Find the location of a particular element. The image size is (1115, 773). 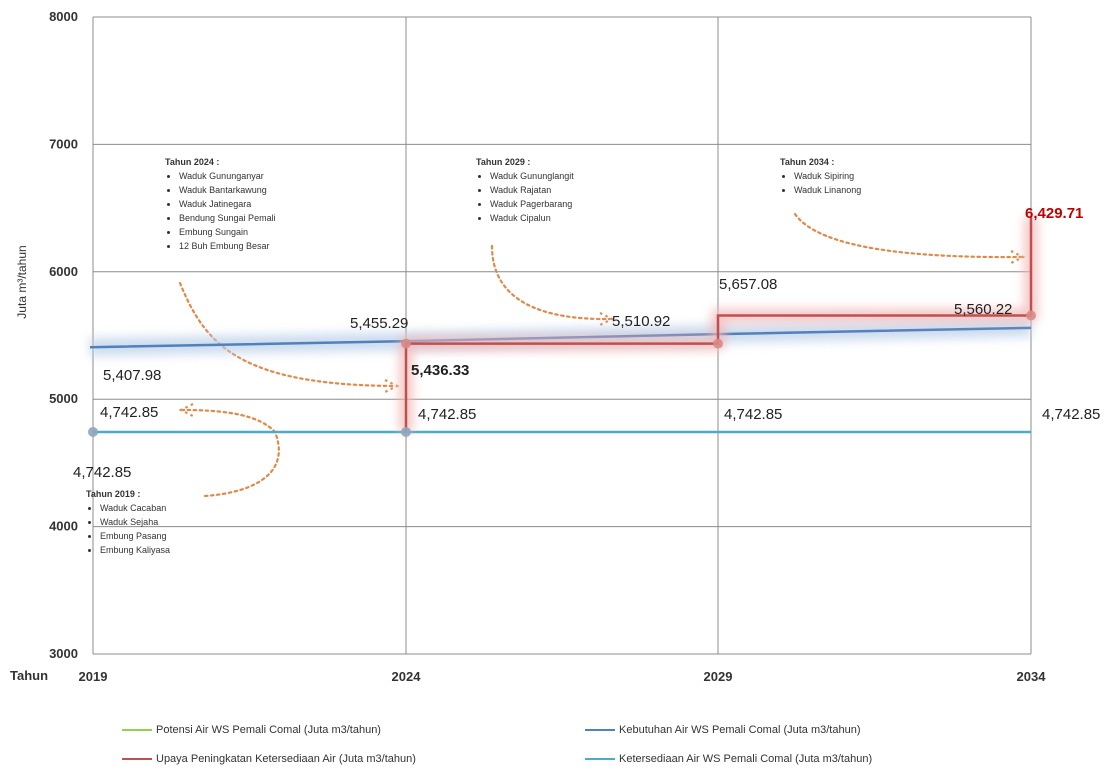

y-tick-label: 4000 is located at coordinates (63, 526).